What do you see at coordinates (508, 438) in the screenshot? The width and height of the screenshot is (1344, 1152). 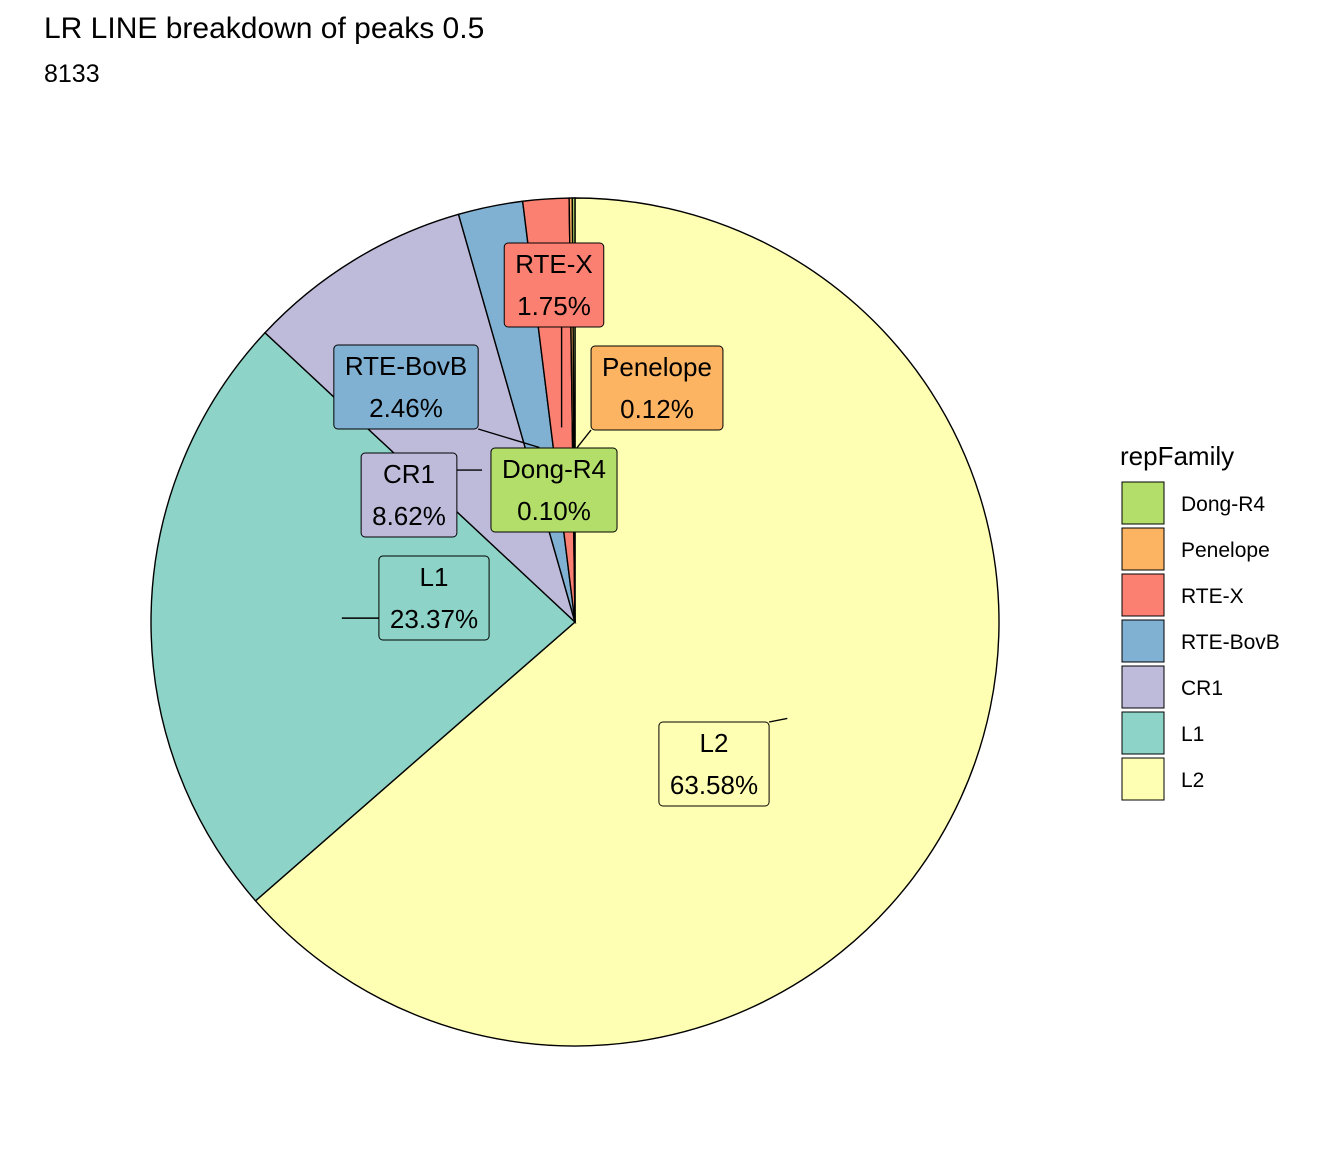 I see `leader-line-rte-bovb` at bounding box center [508, 438].